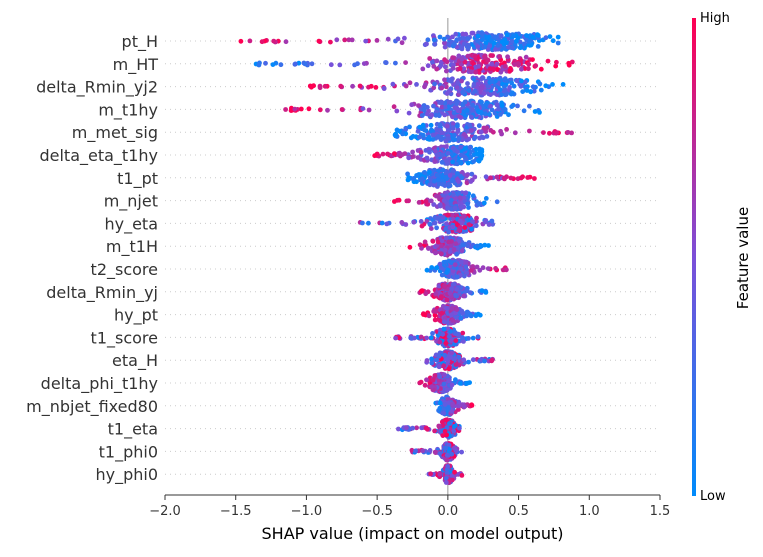  Describe the element at coordinates (97, 88) in the screenshot. I see `feature-label: delta_Rmin_yj2` at that location.